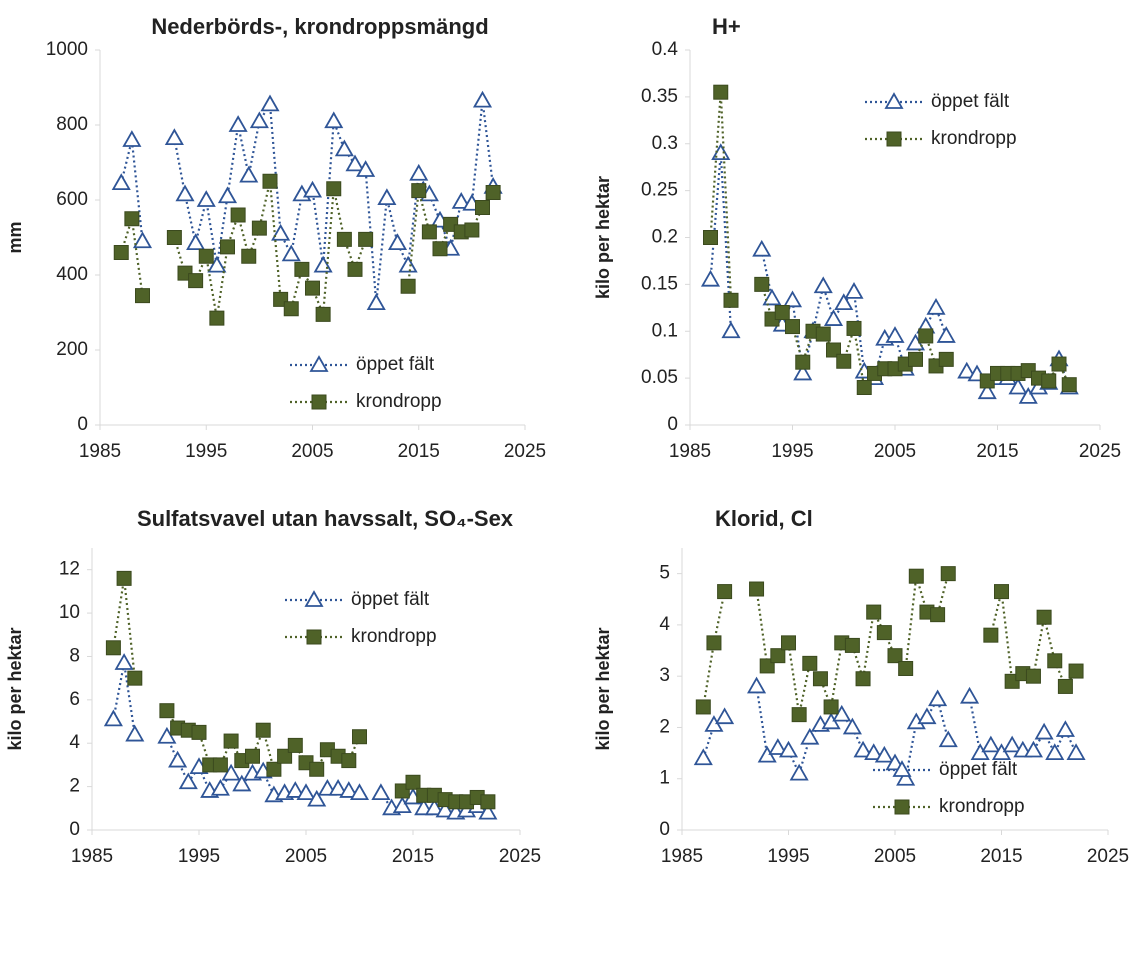 Image resolution: width=1142 pixels, height=960 pixels. Describe the element at coordinates (15, 237) in the screenshot. I see `y-axis-label: mm` at that location.